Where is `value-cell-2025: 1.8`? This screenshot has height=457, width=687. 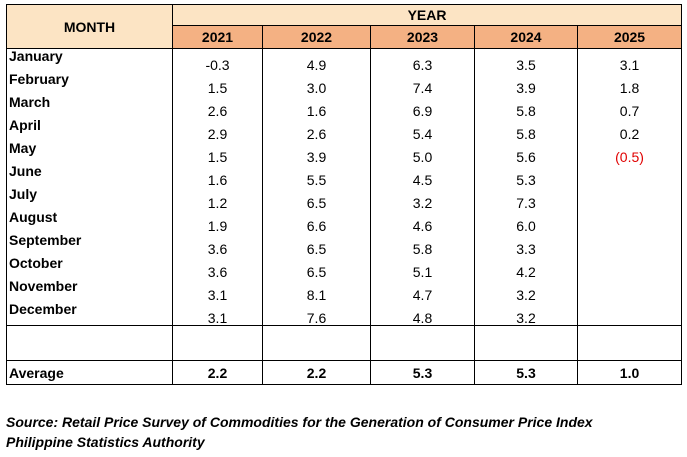
value-cell-2025: 1.8 is located at coordinates (629, 83).